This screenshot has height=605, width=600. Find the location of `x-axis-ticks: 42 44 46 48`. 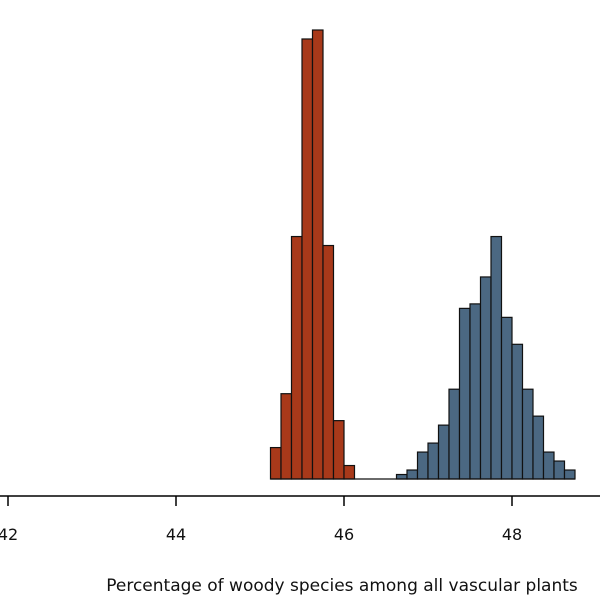

x-axis-ticks: 42 44 46 48 is located at coordinates (261, 520).